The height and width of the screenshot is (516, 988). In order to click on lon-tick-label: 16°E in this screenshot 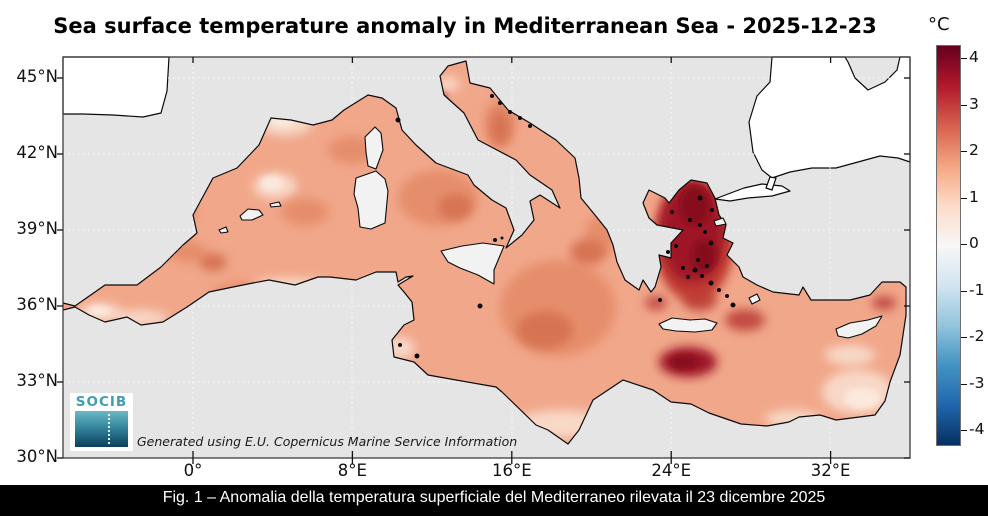, I will do `click(511, 470)`.